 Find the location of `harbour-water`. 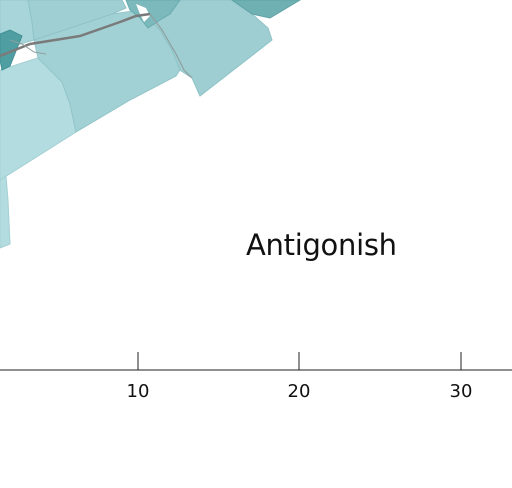

harbour-water is located at coordinates (143, 13).